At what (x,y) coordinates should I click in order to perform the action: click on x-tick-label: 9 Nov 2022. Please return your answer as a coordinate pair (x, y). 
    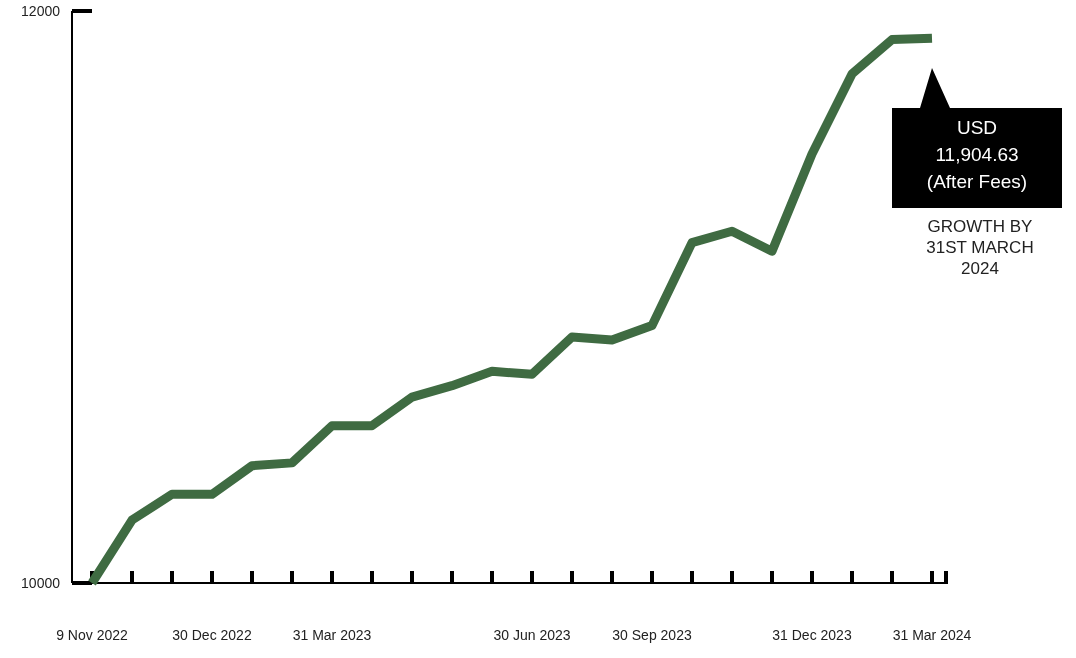
    Looking at the image, I should click on (92, 635).